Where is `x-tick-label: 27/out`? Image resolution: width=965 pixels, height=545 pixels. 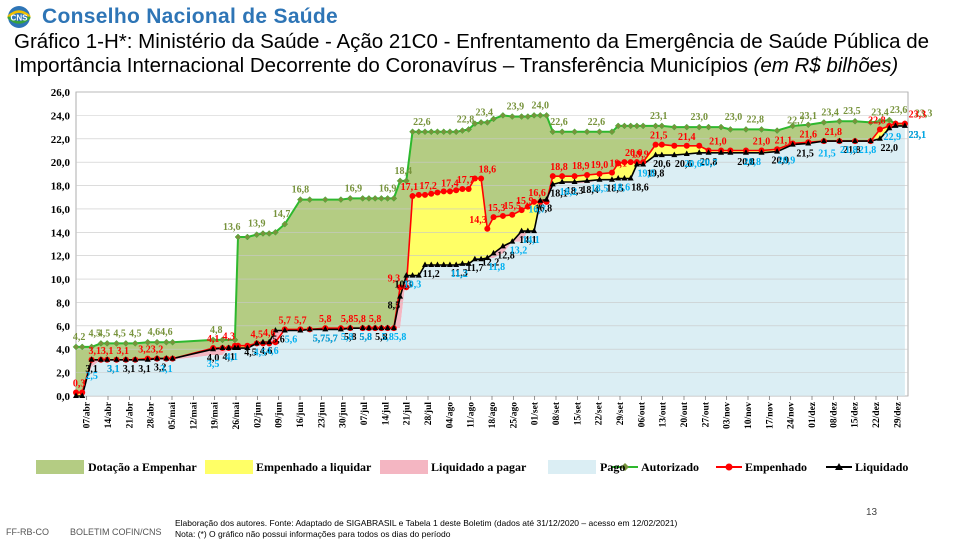
x-tick-label: 27/out is located at coordinates (706, 414).